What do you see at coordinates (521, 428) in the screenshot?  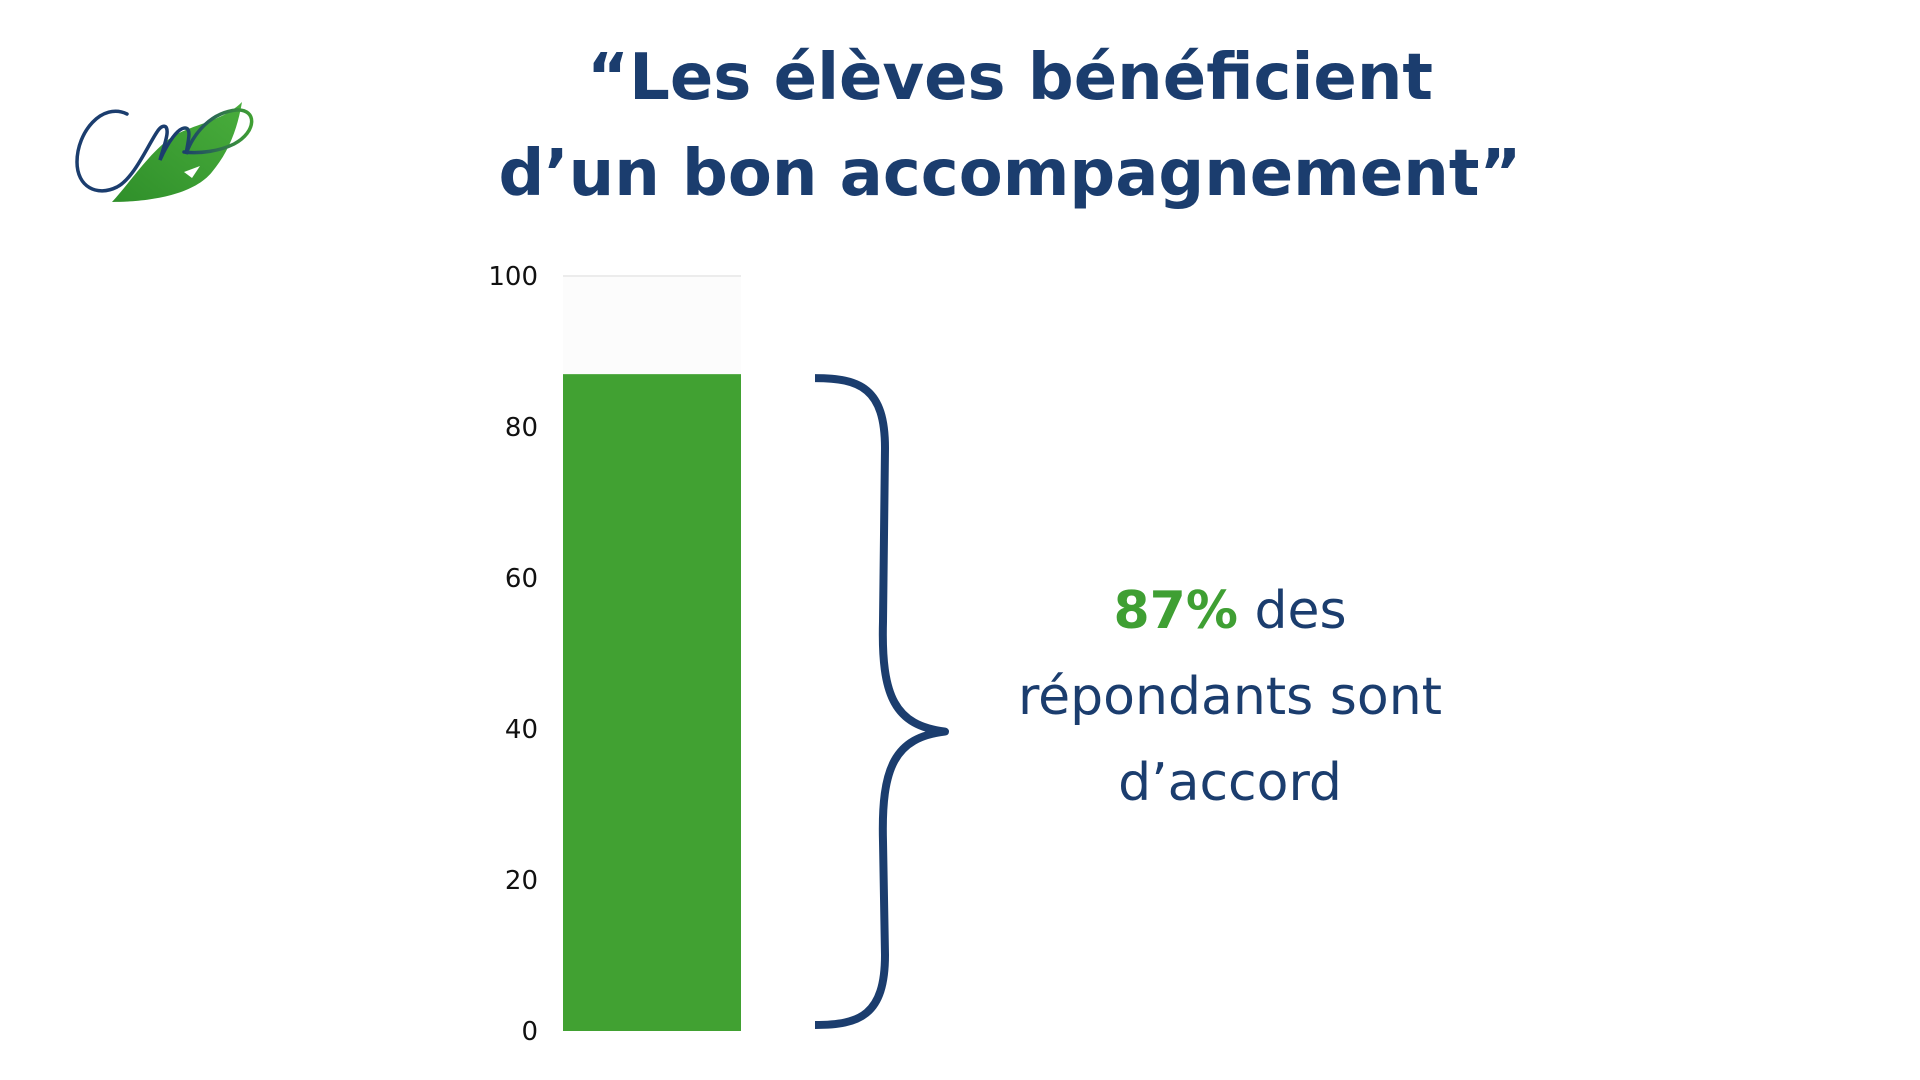 I see `y-tick-label: 80` at bounding box center [521, 428].